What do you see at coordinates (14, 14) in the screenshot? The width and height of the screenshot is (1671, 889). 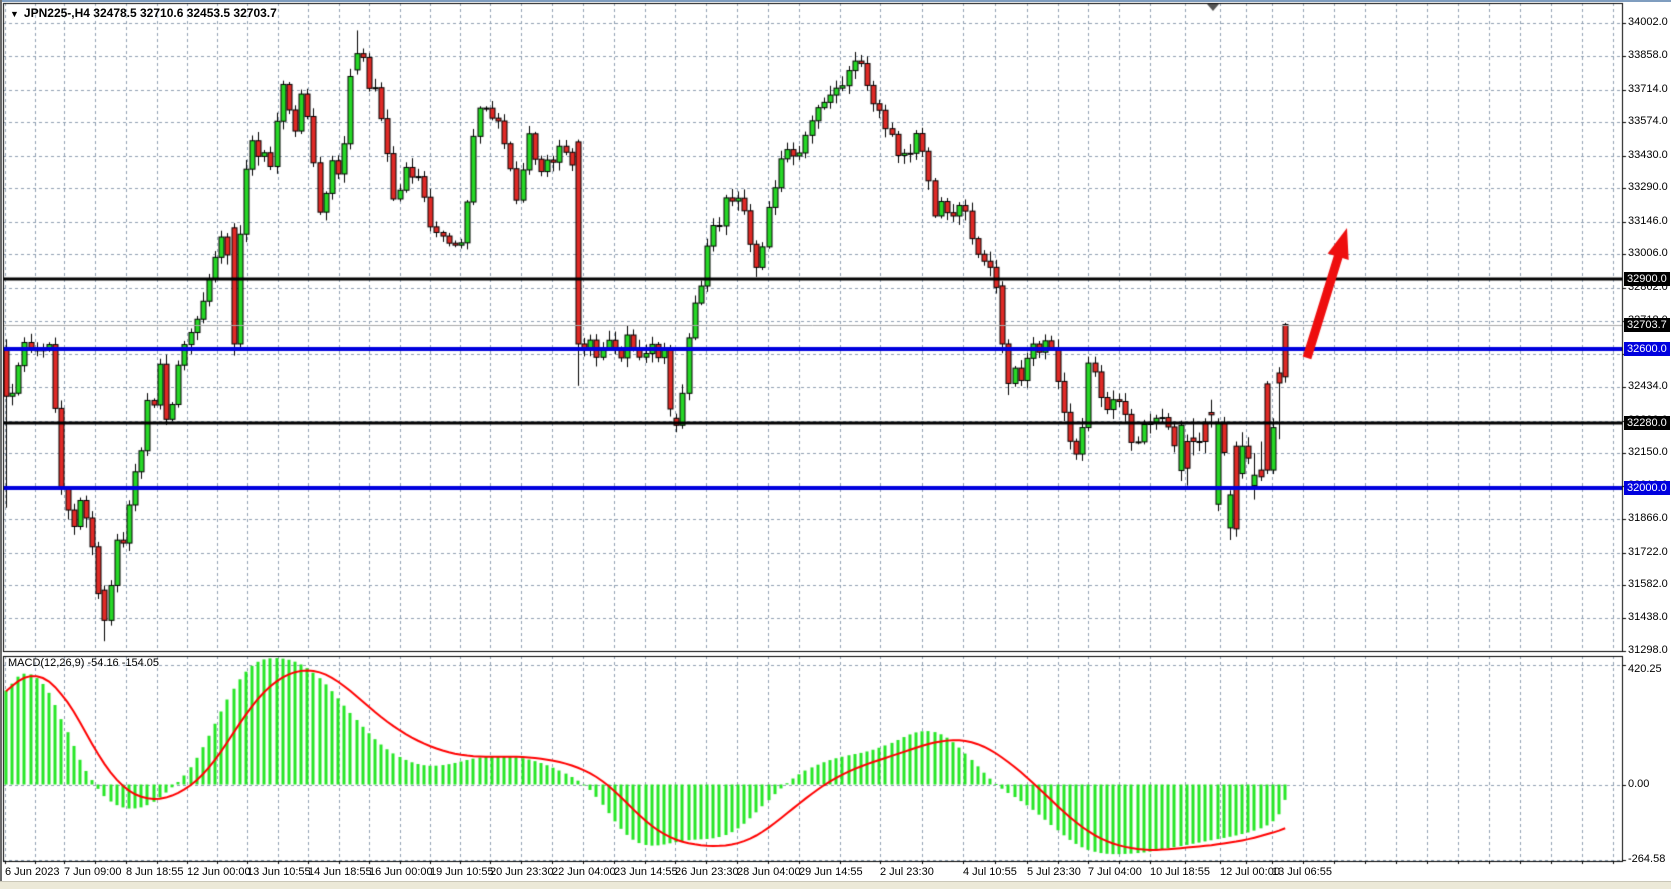 I see `title-marker-icon: ▼` at bounding box center [14, 14].